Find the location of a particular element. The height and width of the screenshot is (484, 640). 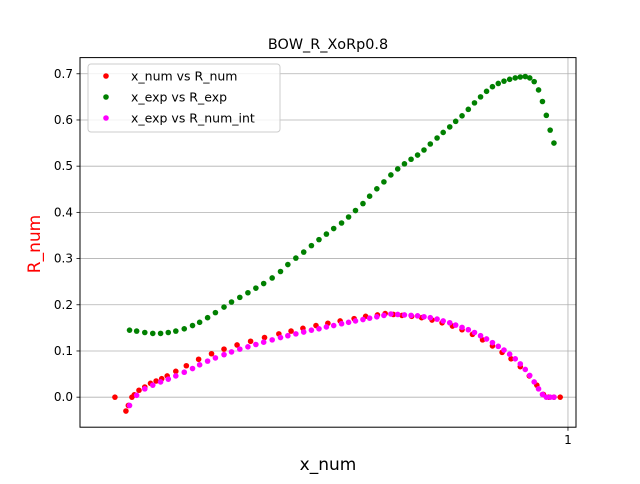

y-tick-label: 0.3 is located at coordinates (63, 259).